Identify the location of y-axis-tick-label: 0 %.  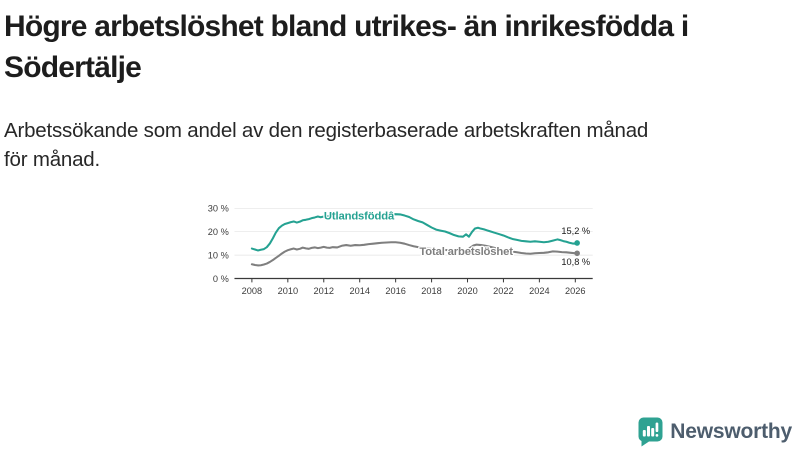
(221, 279).